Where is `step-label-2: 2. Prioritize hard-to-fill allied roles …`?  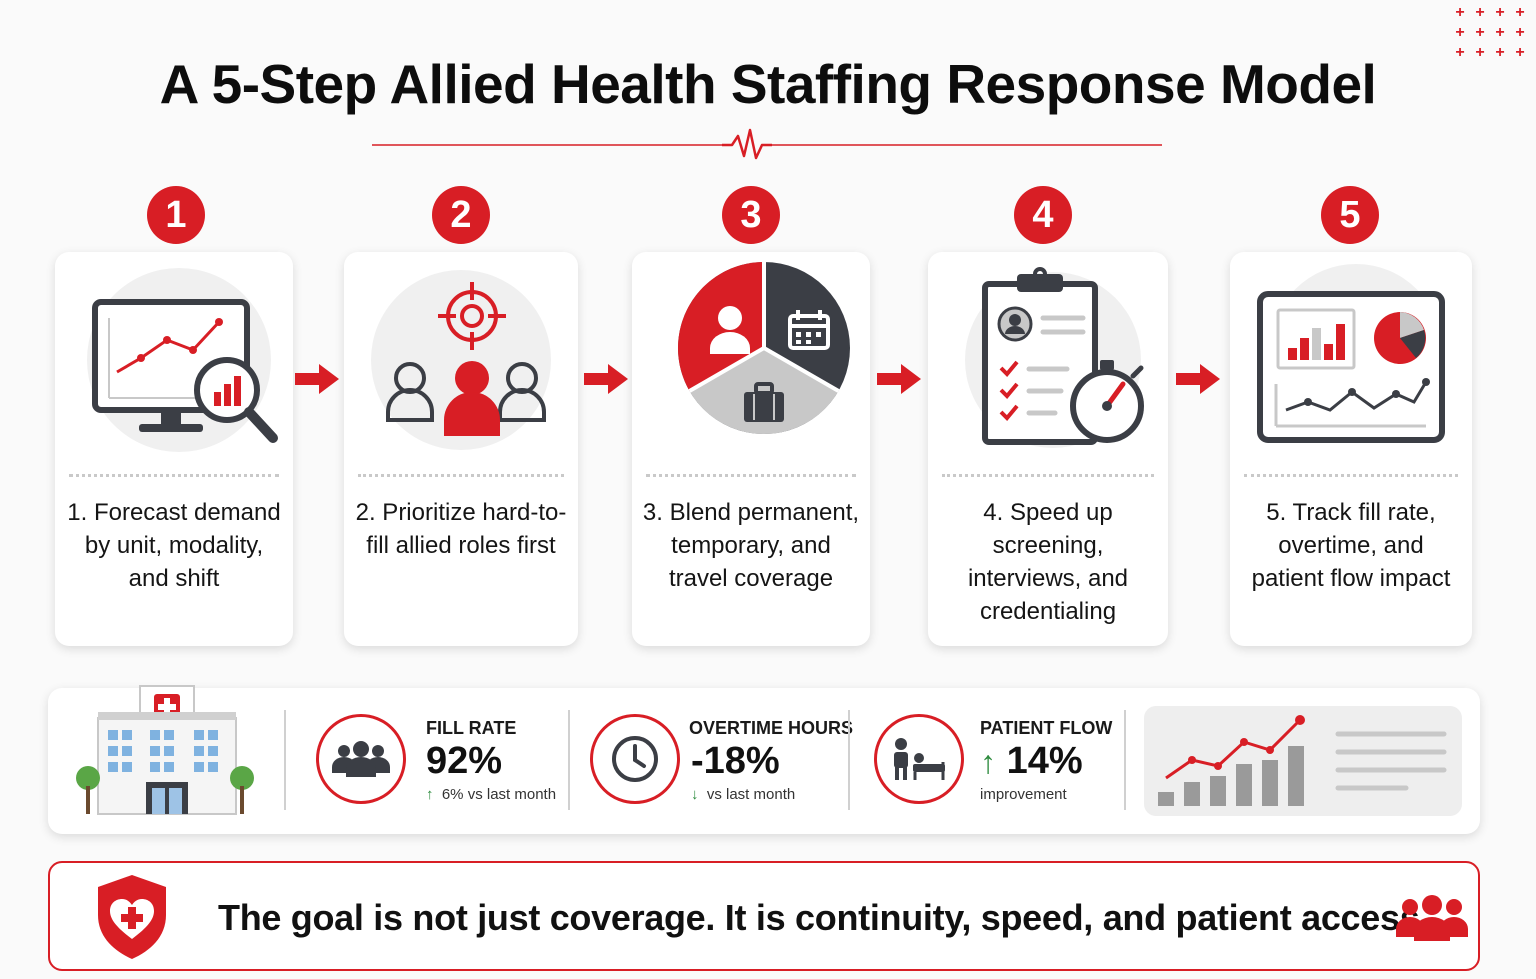
step-label-2: 2. Prioritize hard-to-fill allied roles … is located at coordinates (461, 529).